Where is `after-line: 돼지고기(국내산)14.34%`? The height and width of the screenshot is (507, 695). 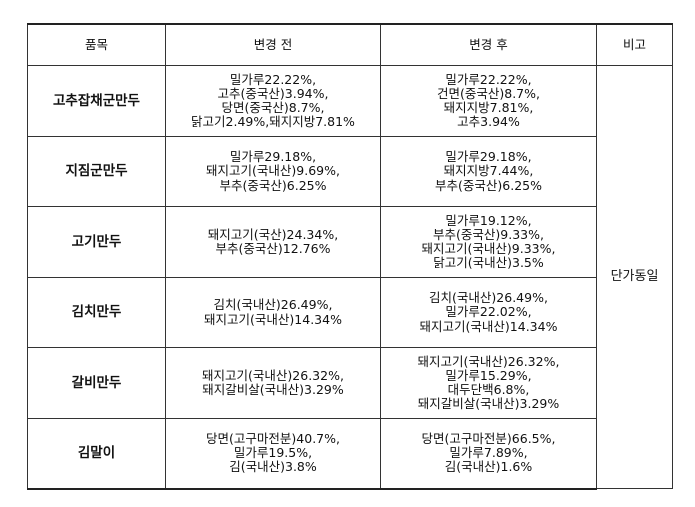 after-line: 돼지고기(국내산)14.34% is located at coordinates (488, 326).